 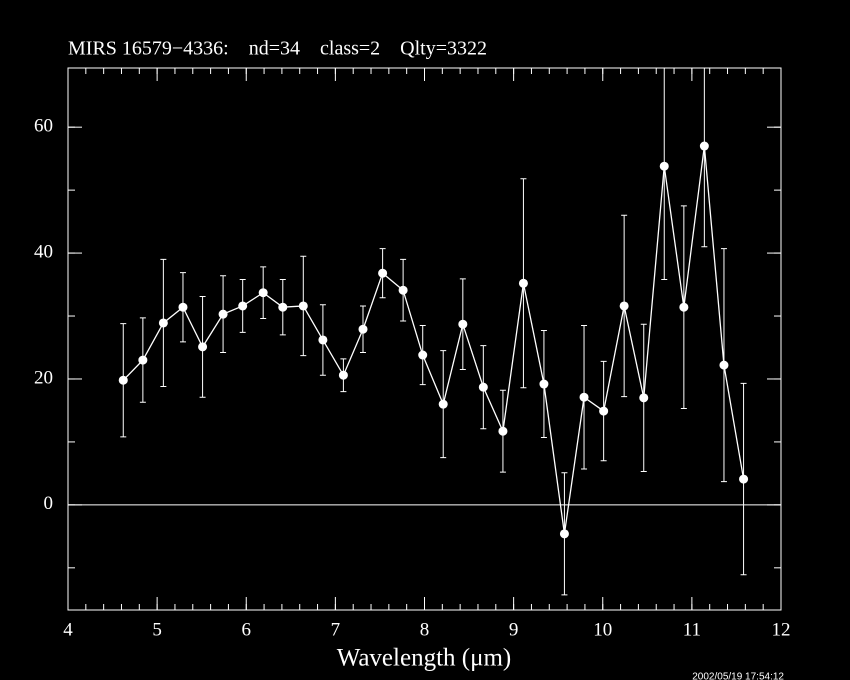 I want to click on chart-title: MIRS 16579−4336: nd=34 class=2 Qlty=3322, so click(x=277, y=49).